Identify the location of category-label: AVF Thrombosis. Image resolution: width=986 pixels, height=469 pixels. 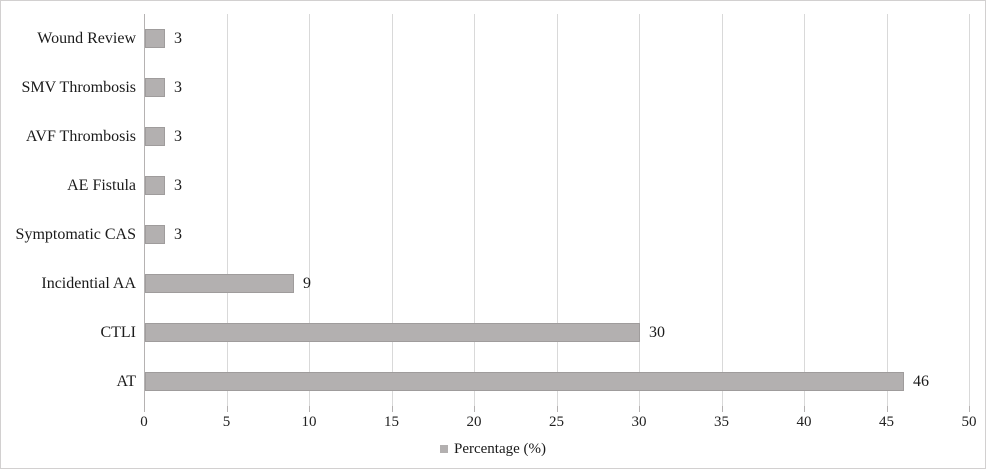
(80, 136).